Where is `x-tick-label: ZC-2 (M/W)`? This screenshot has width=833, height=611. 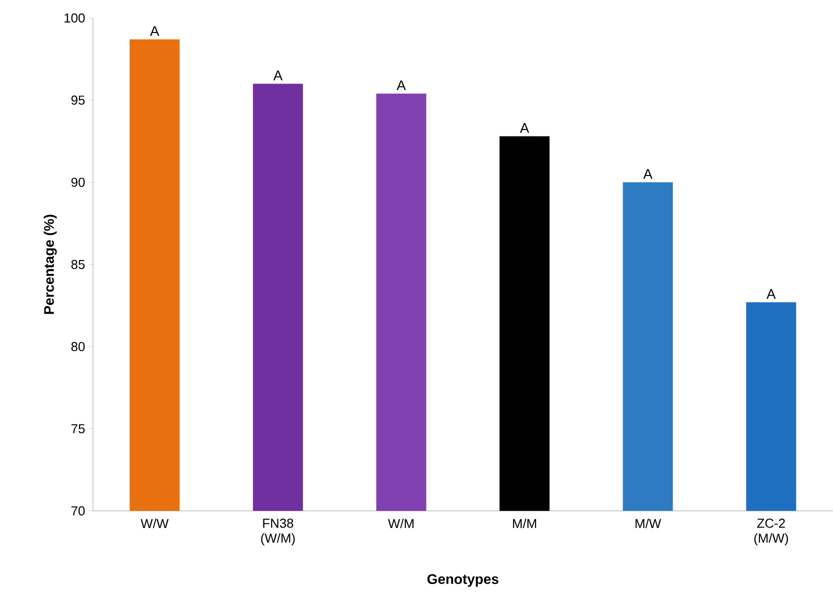 x-tick-label: ZC-2 (M/W) is located at coordinates (771, 532).